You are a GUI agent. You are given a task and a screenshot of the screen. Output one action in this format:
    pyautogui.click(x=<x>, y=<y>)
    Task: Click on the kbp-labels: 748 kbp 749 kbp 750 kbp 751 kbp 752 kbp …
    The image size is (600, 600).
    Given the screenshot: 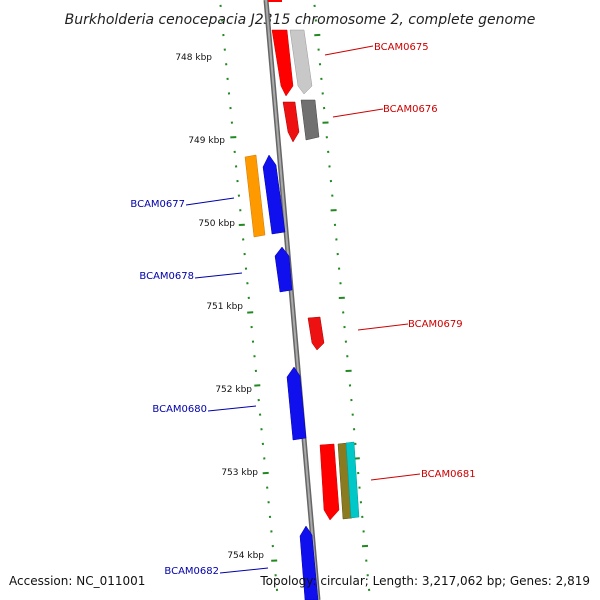 What is the action you would take?
    pyautogui.click(x=219, y=307)
    